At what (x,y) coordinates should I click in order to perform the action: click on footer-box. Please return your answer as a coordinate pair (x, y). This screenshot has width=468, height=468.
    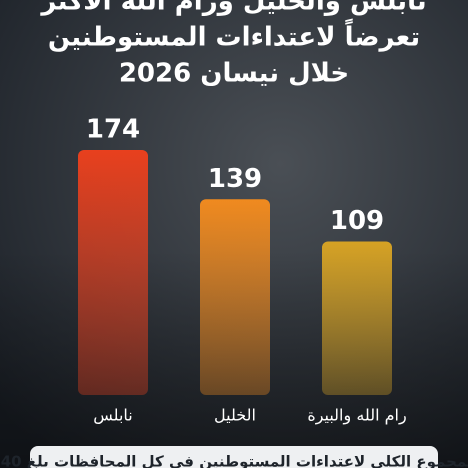
    Looking at the image, I should click on (234, 457).